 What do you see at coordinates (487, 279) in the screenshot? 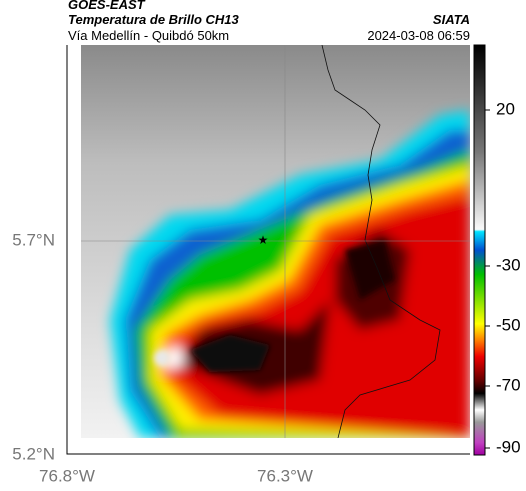
I see `colorbar-ticks` at bounding box center [487, 279].